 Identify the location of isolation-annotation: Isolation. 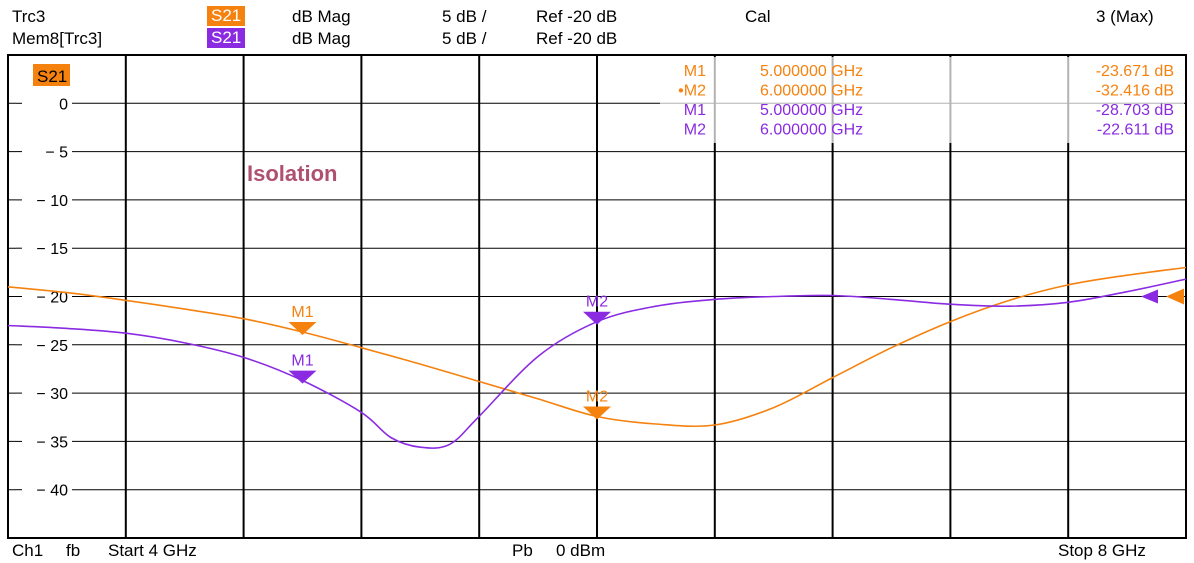
(292, 173).